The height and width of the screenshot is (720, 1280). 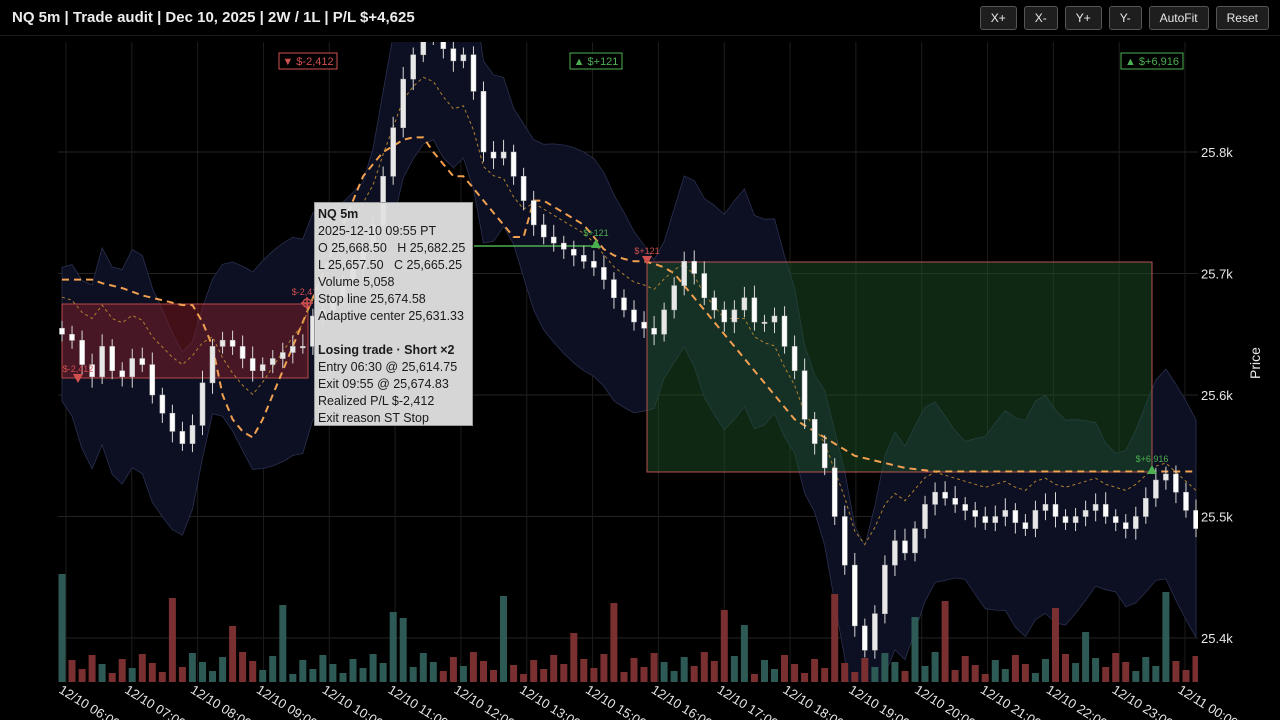 What do you see at coordinates (616, 701) in the screenshot?
I see `x-tick-label: 12/10 15:00` at bounding box center [616, 701].